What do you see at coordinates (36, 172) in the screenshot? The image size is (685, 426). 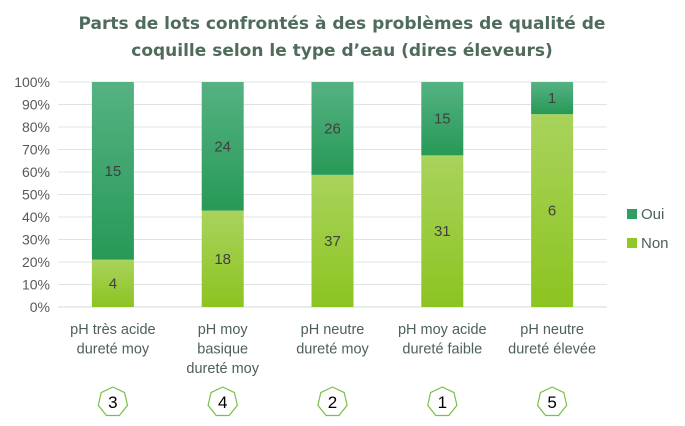 I see `y-tick-label: 60%` at bounding box center [36, 172].